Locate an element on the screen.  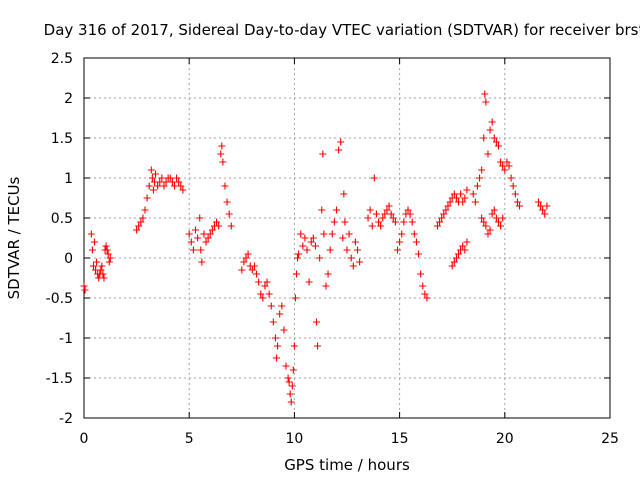
y-tick-label: 0.5 is located at coordinates (62, 219).